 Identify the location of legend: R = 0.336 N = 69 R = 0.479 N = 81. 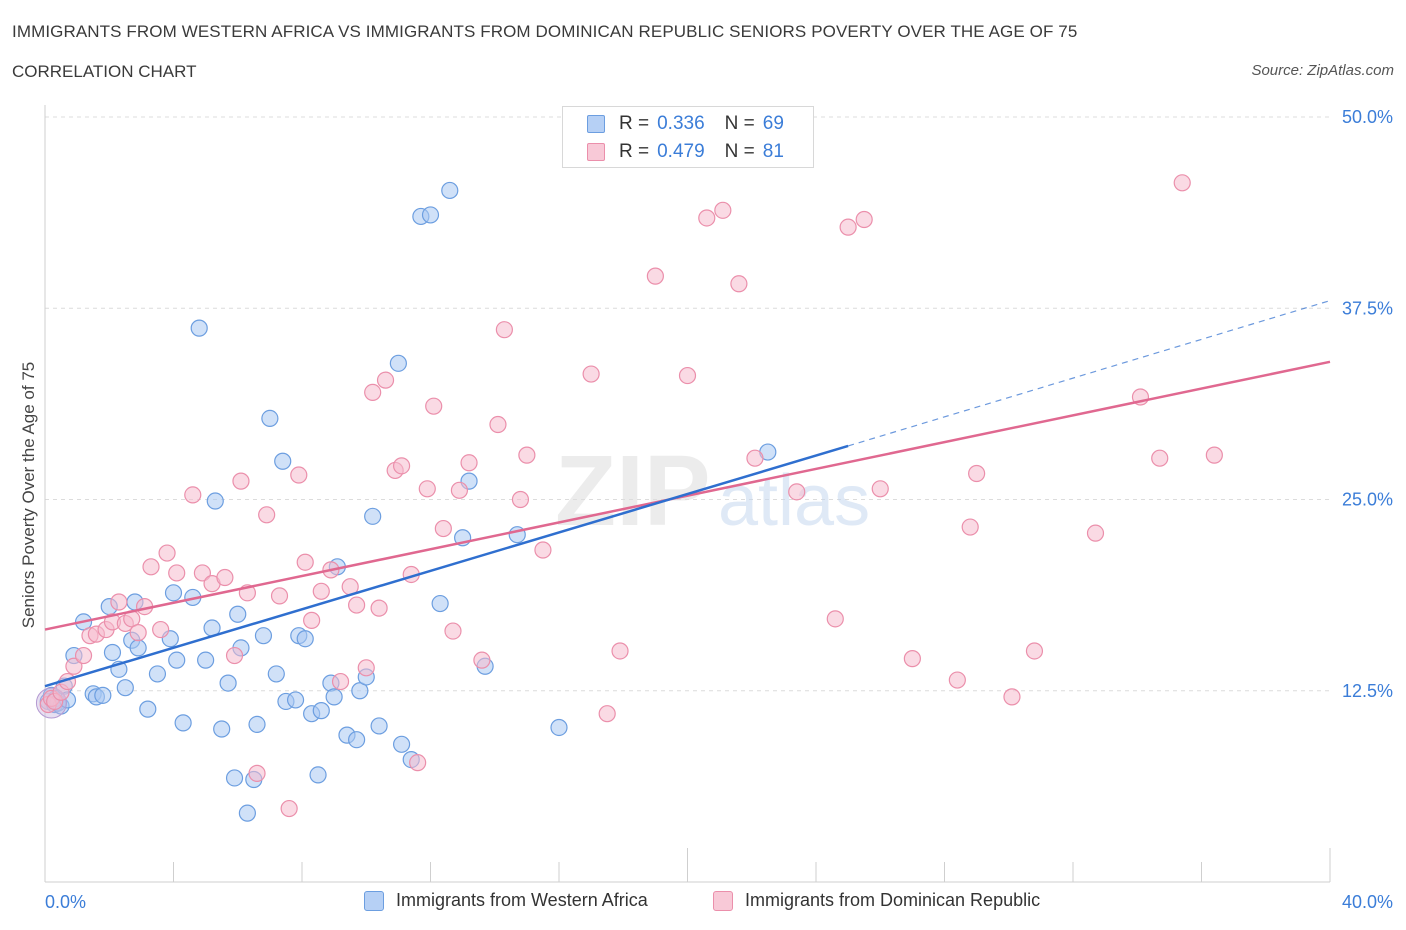
(688, 137).